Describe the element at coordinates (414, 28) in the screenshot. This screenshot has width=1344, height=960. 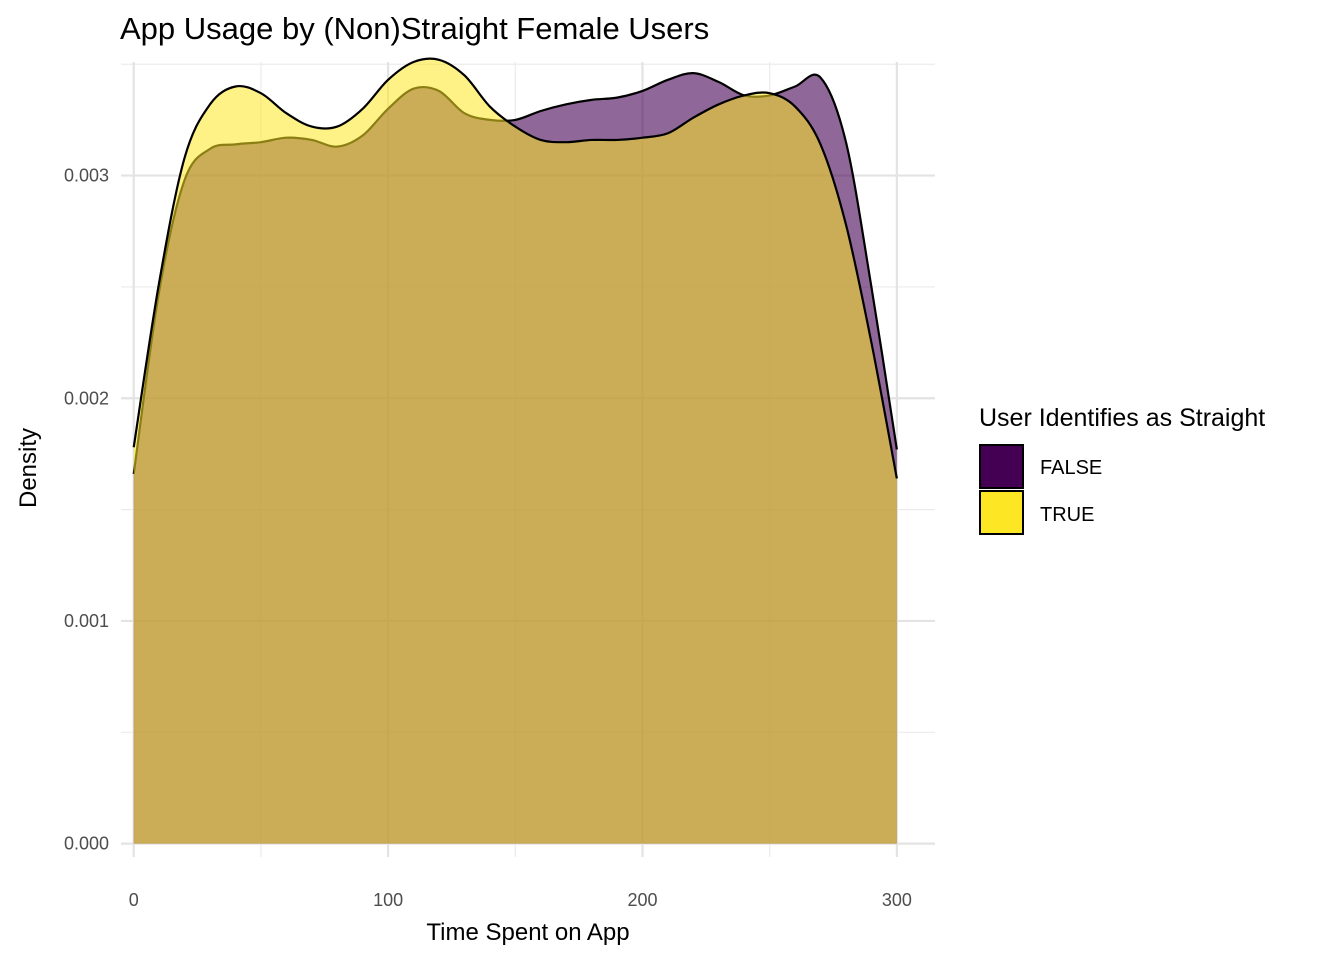
I see `chart-title: App Usage by (Non)Straight Female Users` at that location.